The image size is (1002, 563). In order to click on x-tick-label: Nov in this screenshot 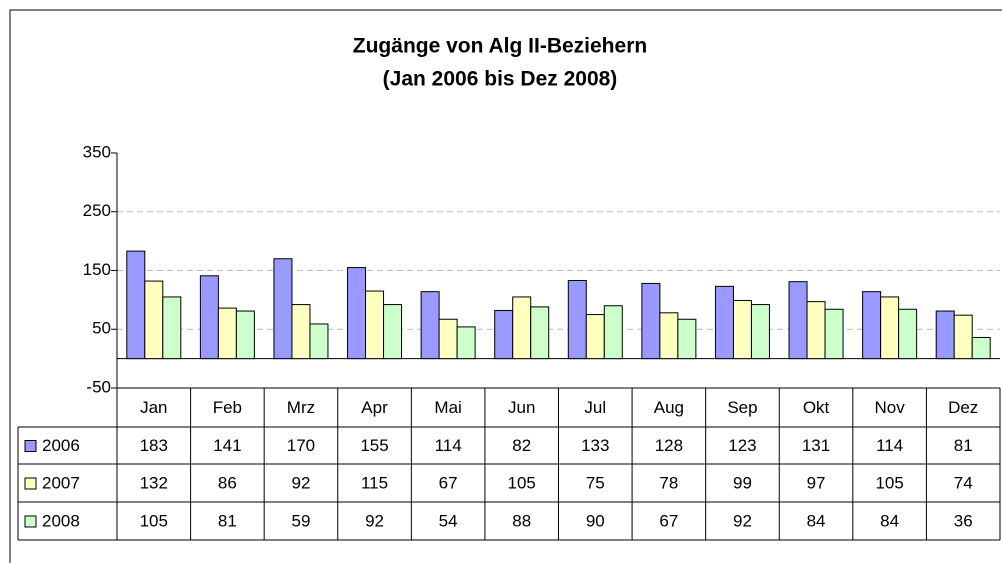, I will do `click(890, 407)`.